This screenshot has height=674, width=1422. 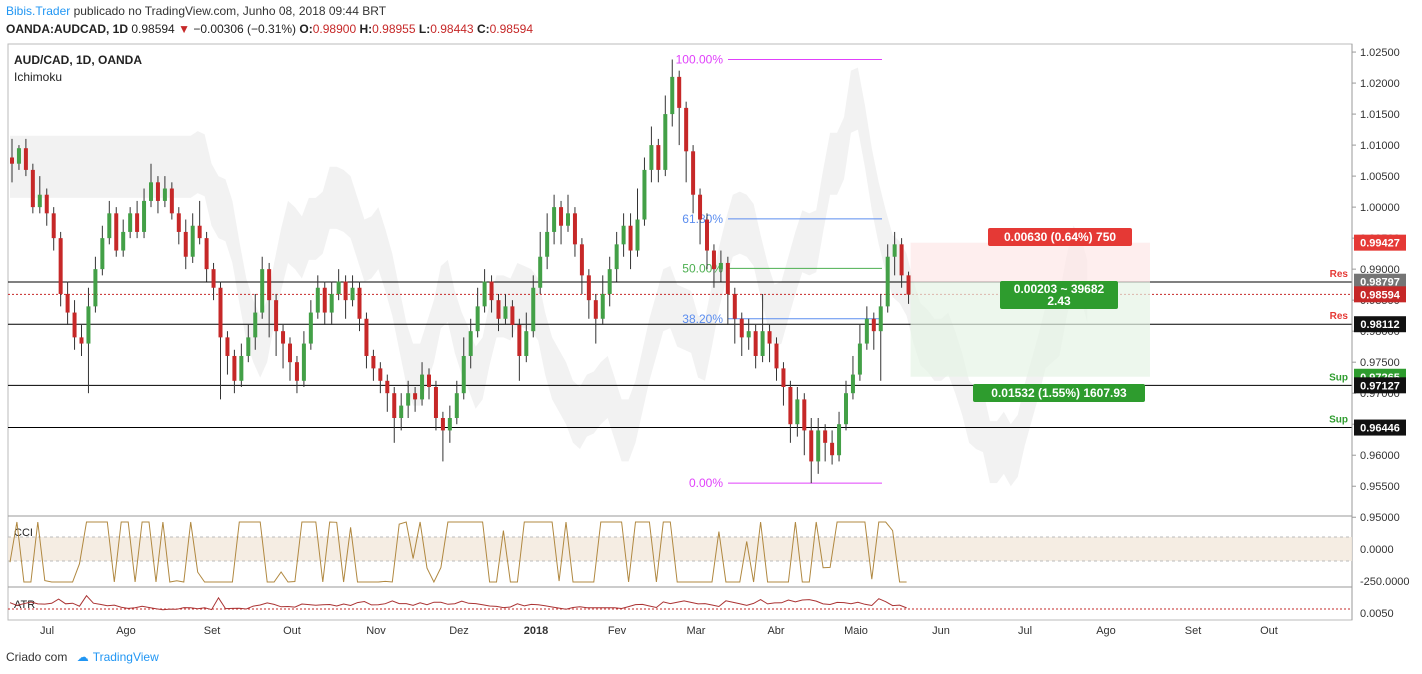 What do you see at coordinates (38, 77) in the screenshot?
I see `indicator-name: Ichimoku` at bounding box center [38, 77].